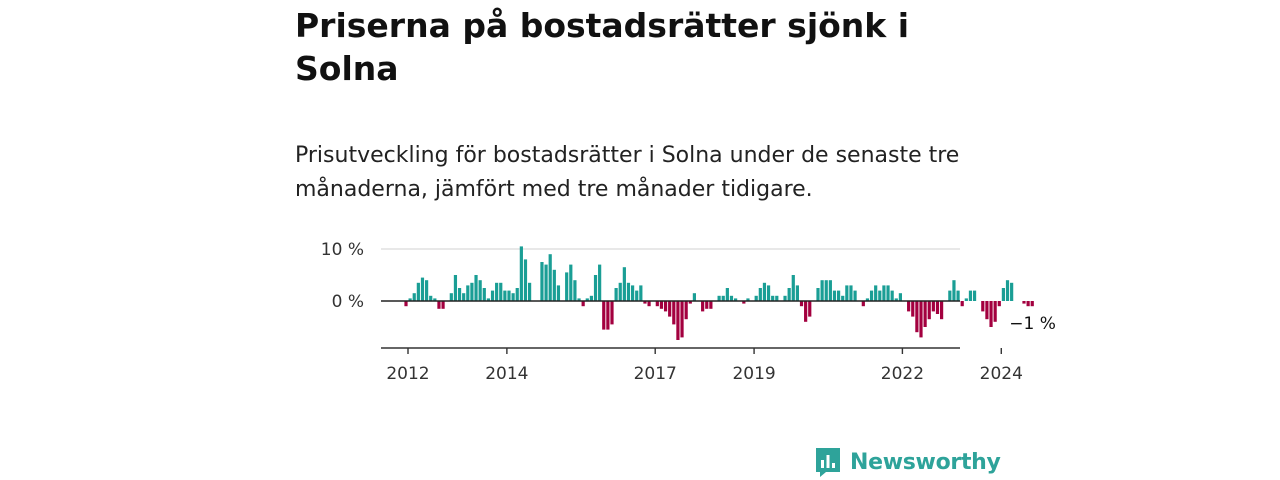  Describe the element at coordinates (342, 250) in the screenshot. I see `y-tick-label: 10 %` at that location.